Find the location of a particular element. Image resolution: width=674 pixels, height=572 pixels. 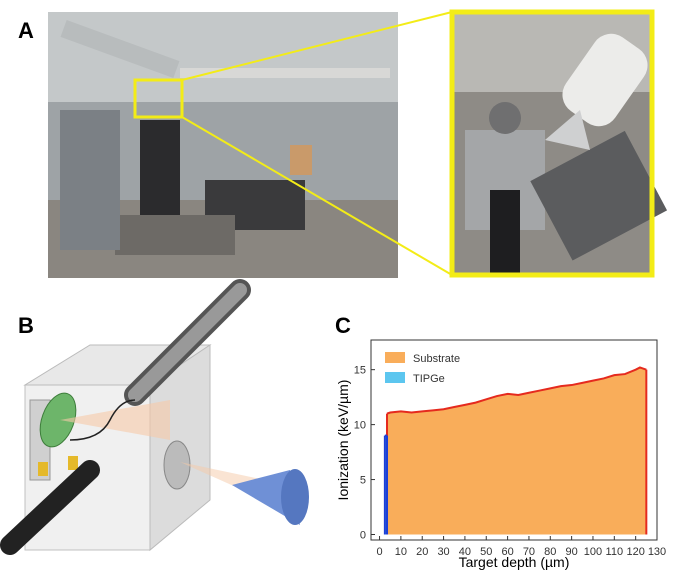

x-tick-label: 130 is located at coordinates (657, 552).